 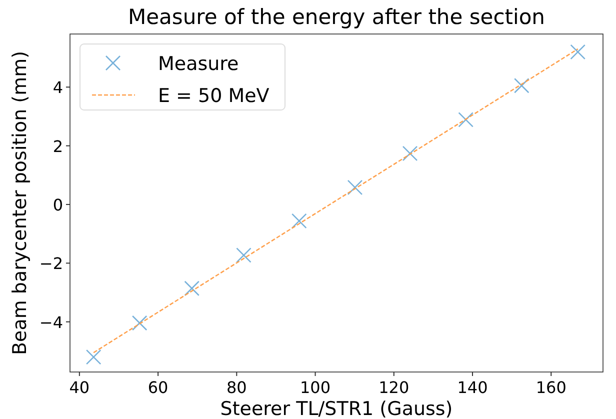 What do you see at coordinates (336, 17) in the screenshot?
I see `chart-title: Measure of the energy after the section` at bounding box center [336, 17].